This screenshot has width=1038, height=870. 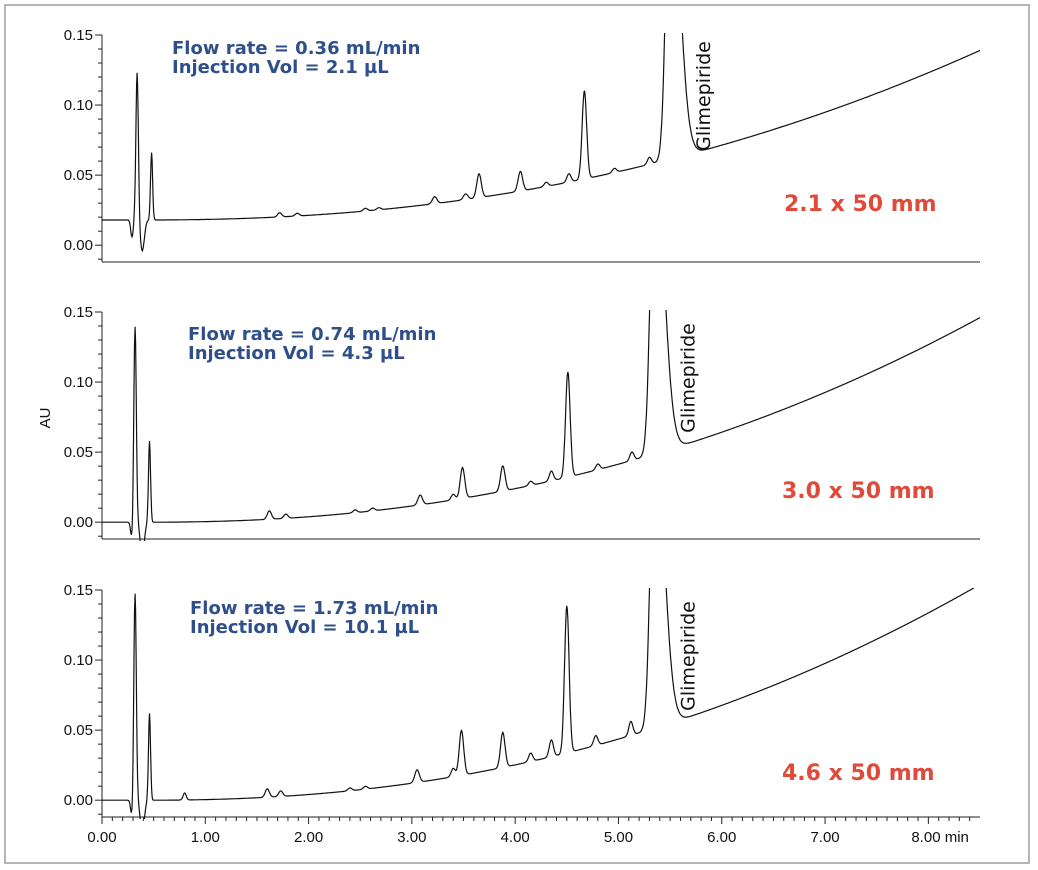 What do you see at coordinates (308, 837) in the screenshot?
I see `x-tick-label: 2.00` at bounding box center [308, 837].